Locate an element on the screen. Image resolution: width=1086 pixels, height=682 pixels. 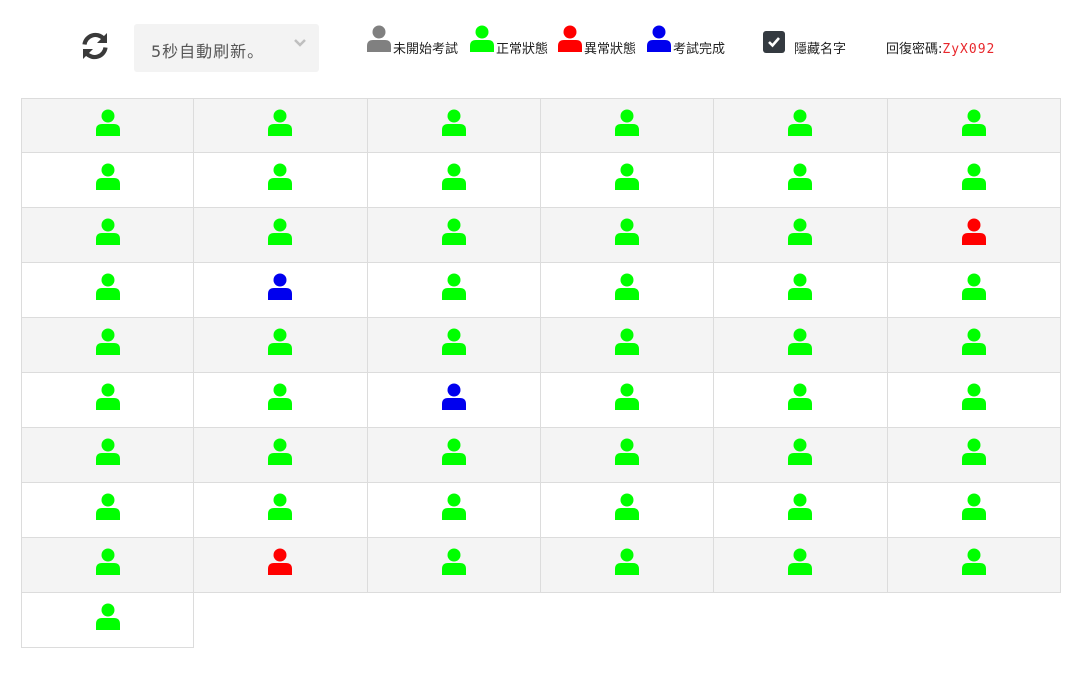
legend-label-completed: 考試完成 is located at coordinates (699, 49).